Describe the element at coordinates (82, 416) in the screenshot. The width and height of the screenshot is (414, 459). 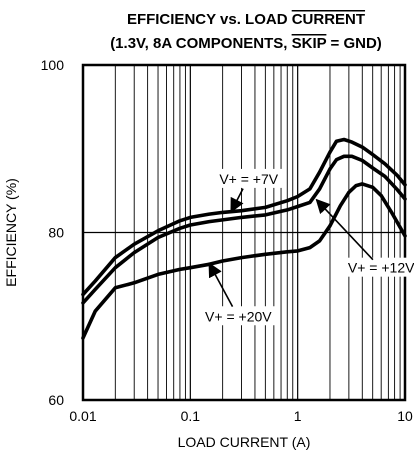
I see `x-tick-label: 0.01` at that location.